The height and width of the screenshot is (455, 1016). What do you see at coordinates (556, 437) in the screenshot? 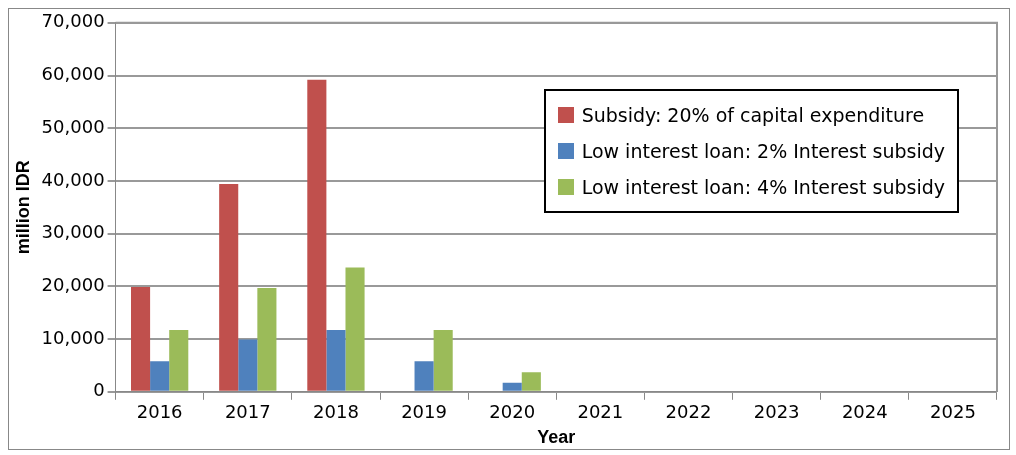
I see `x-axis-title: Year` at bounding box center [556, 437].